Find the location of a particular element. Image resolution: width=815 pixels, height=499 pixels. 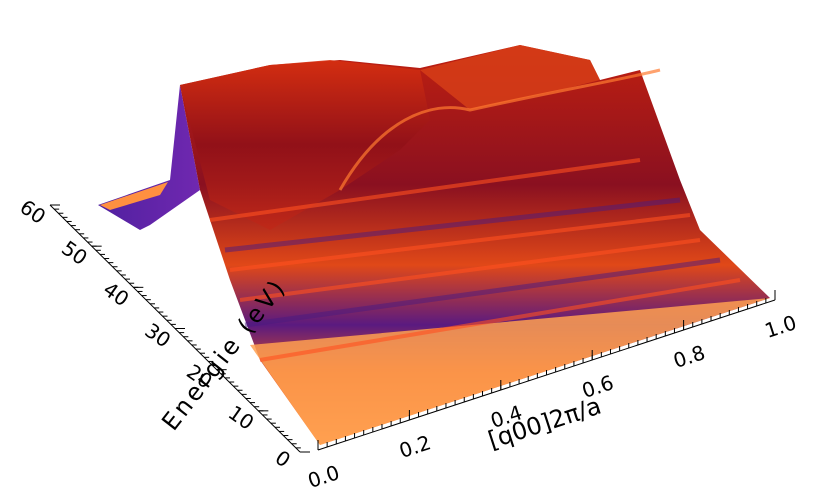

x-tick-label: 0.2 is located at coordinates (415, 446).